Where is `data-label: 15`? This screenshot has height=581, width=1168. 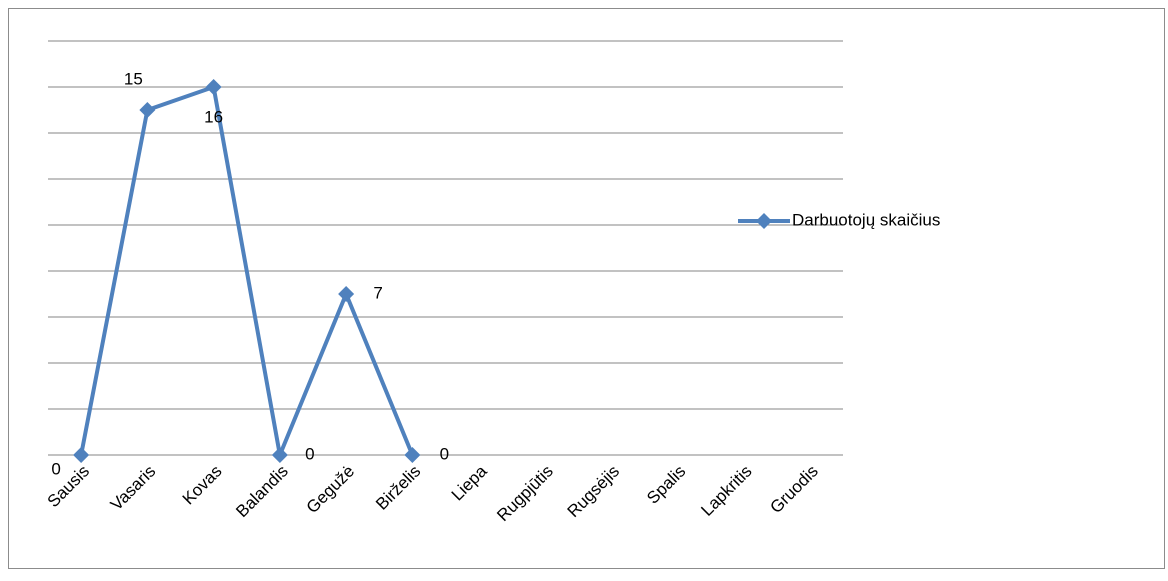 data-label: 15 is located at coordinates (133, 78).